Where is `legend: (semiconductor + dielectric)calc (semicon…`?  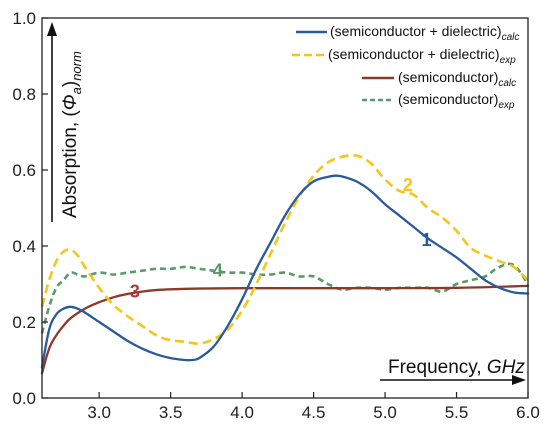 legend: (semiconductor + dielectric)calc (semicon… is located at coordinates (405, 67).